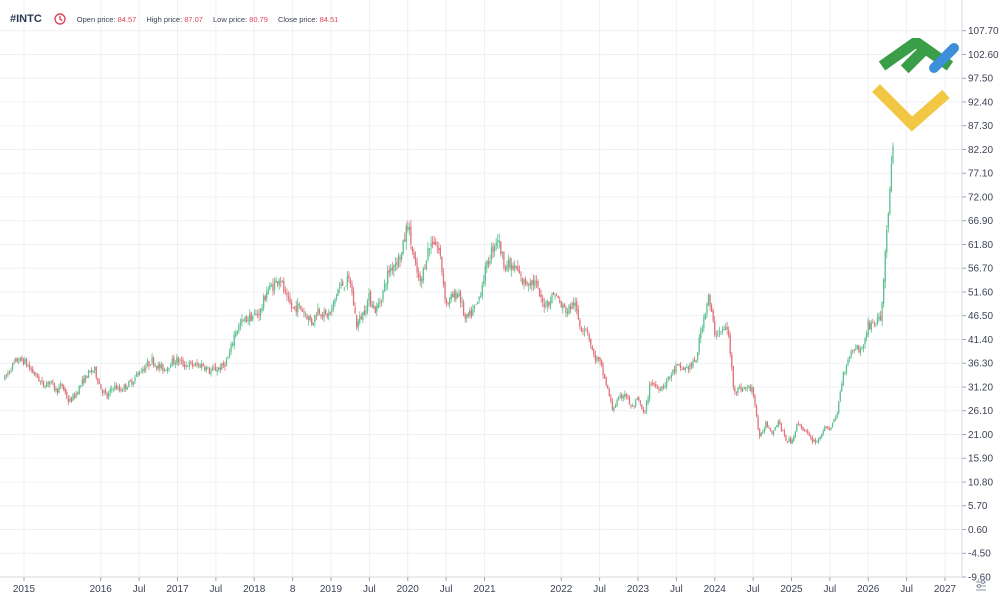 The height and width of the screenshot is (596, 1000). Describe the element at coordinates (980, 340) in the screenshot. I see `y-tick-label: 41.40` at that location.